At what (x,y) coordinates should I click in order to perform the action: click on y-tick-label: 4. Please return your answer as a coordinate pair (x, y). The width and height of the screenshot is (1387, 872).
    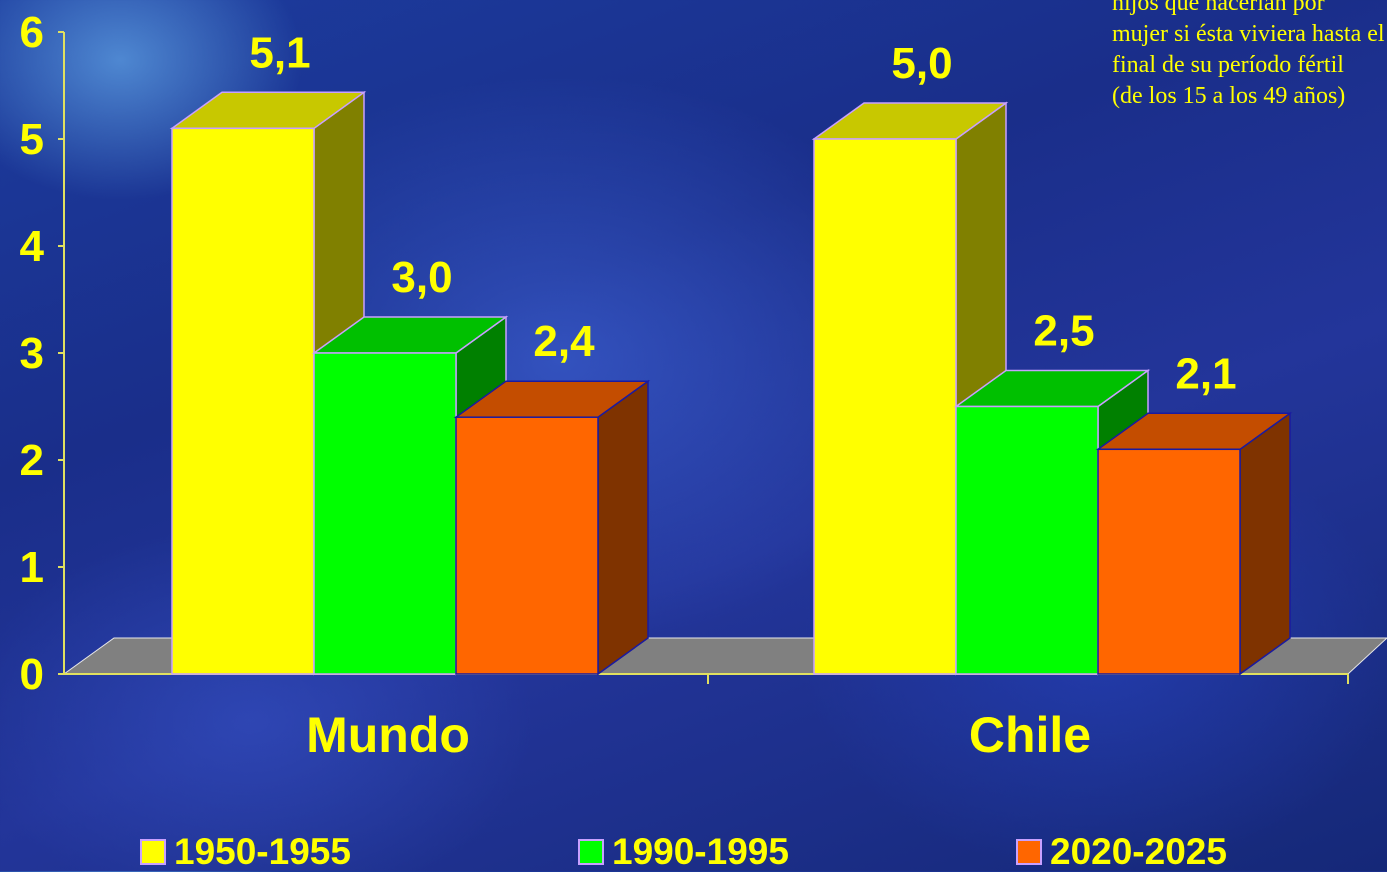
    Looking at the image, I should click on (32, 246).